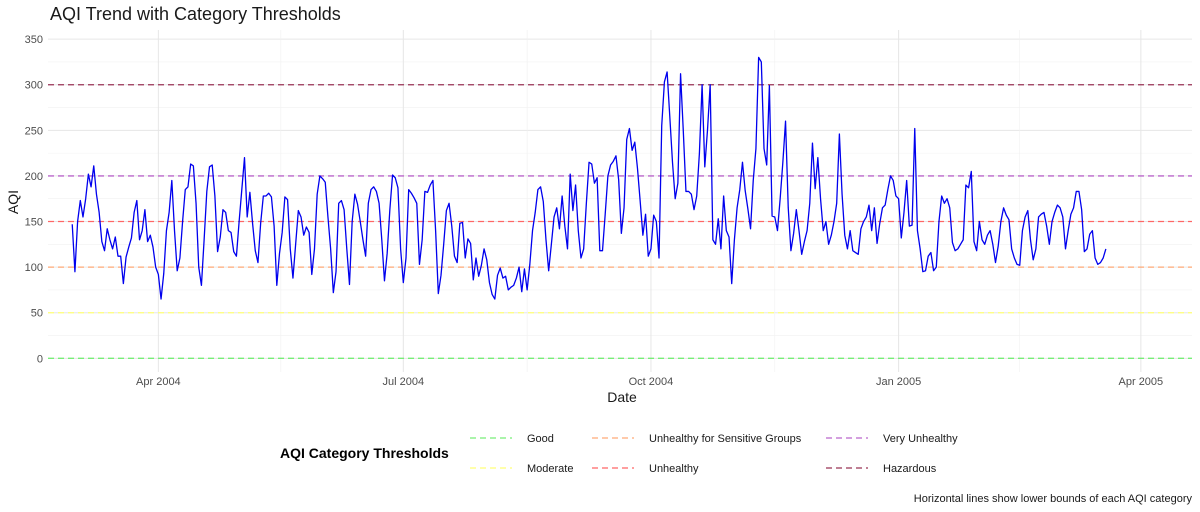 This screenshot has width=1200, height=512. What do you see at coordinates (1141, 382) in the screenshot?
I see `x-tick-label: Apr 2005` at bounding box center [1141, 382].